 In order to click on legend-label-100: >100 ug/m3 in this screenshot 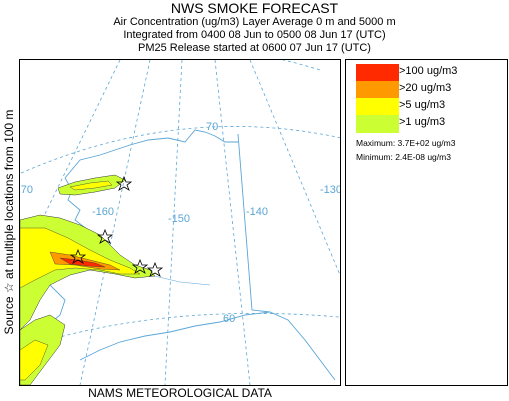, I will do `click(428, 71)`.